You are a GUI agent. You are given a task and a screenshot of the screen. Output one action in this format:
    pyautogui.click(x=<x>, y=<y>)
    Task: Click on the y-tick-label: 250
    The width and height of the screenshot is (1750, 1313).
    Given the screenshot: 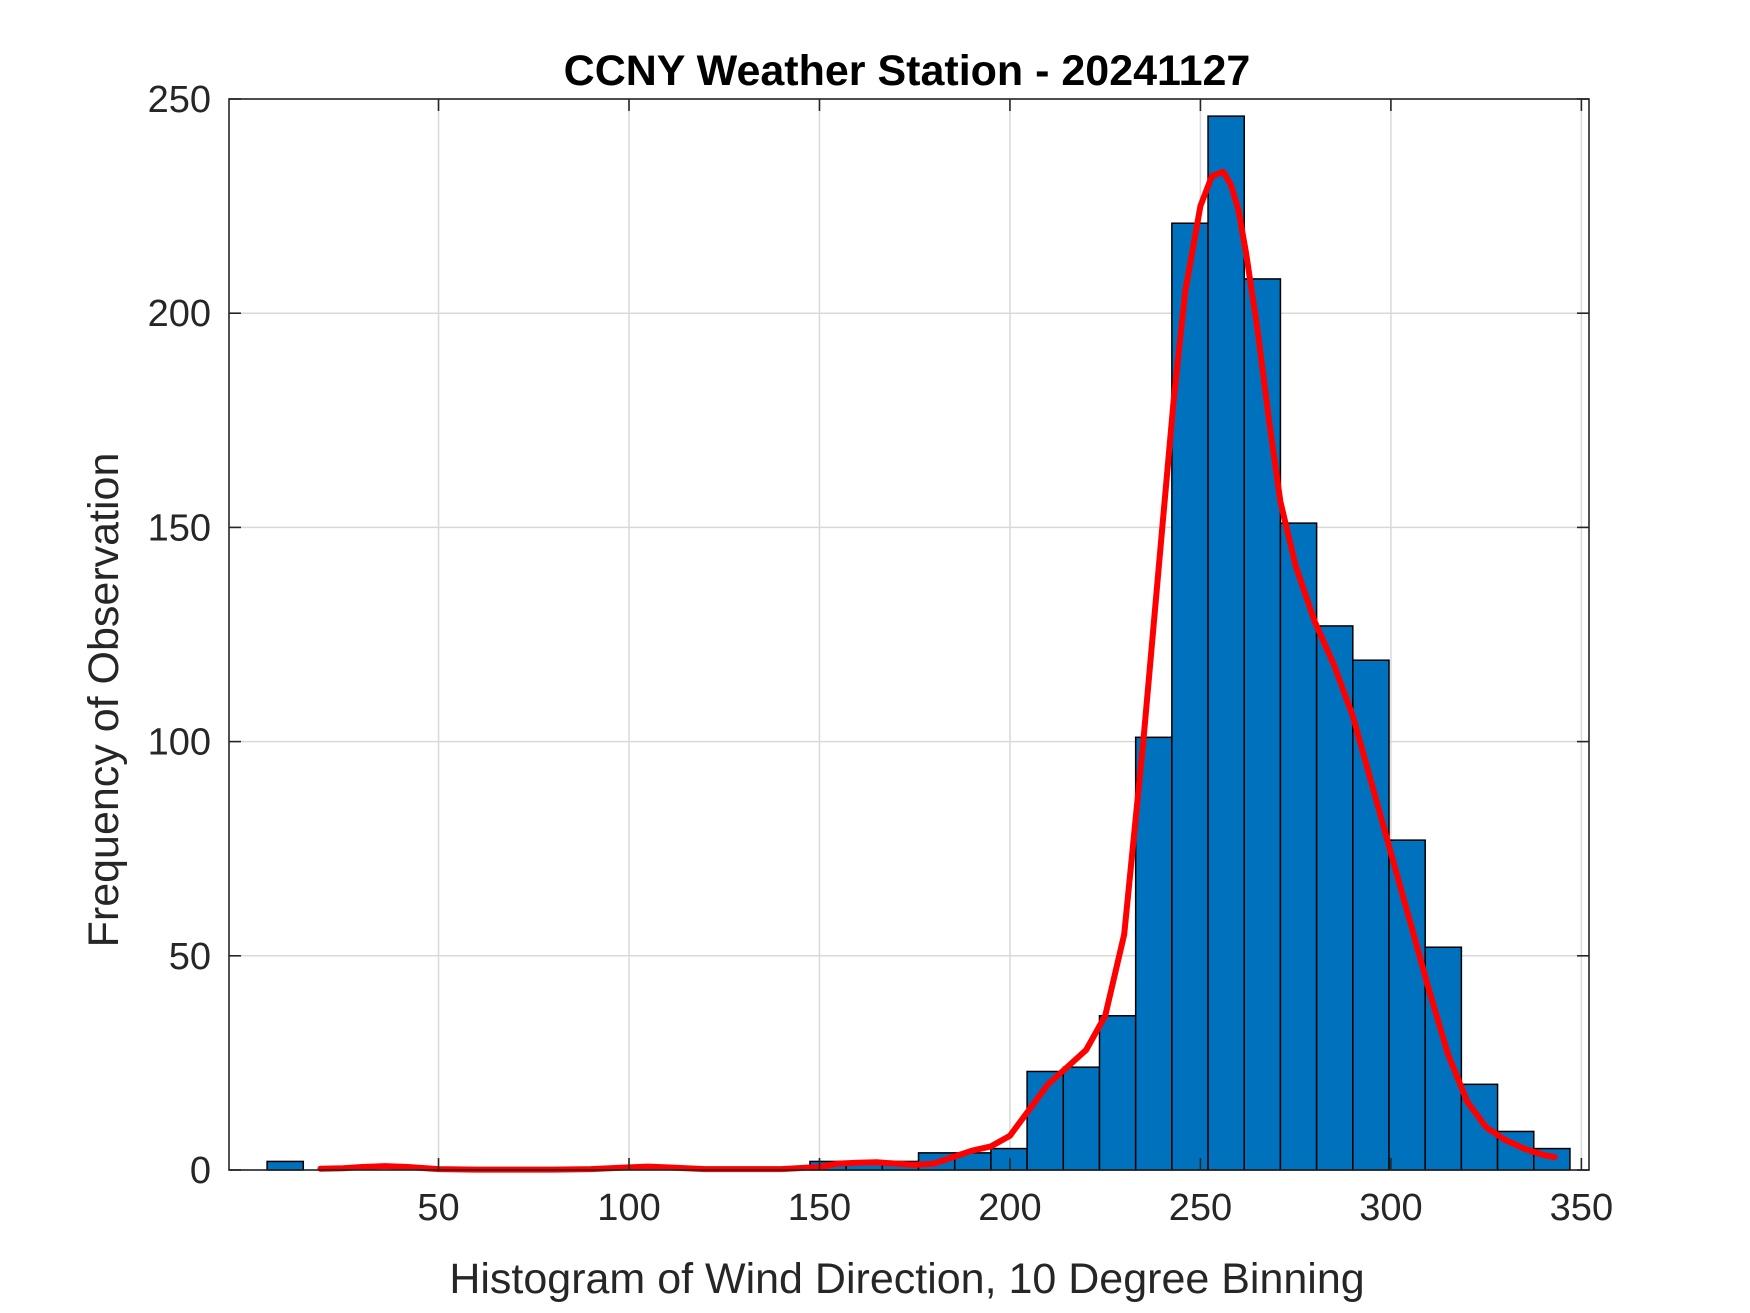 What is the action you would take?
    pyautogui.click(x=179, y=100)
    